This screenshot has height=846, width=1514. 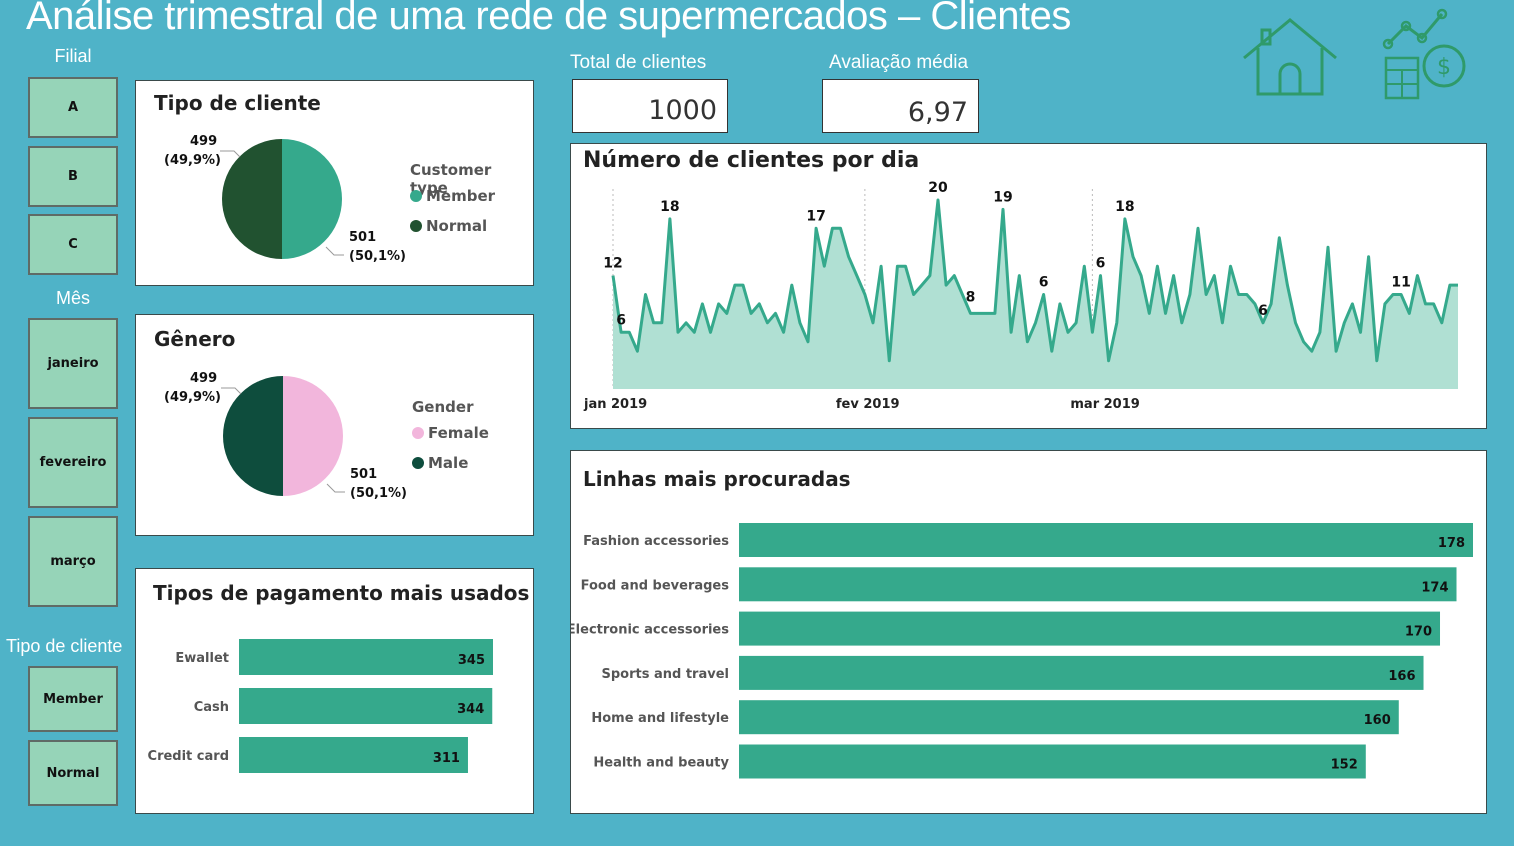 What do you see at coordinates (72, 298) in the screenshot?
I see `slicer-mes-label: Mês` at bounding box center [72, 298].